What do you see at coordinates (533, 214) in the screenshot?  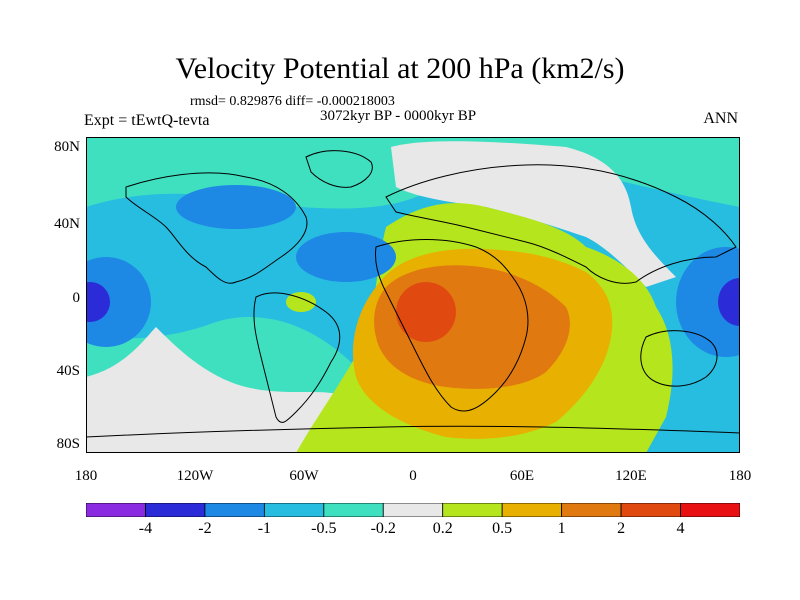 I see `field-zero-north` at bounding box center [533, 214].